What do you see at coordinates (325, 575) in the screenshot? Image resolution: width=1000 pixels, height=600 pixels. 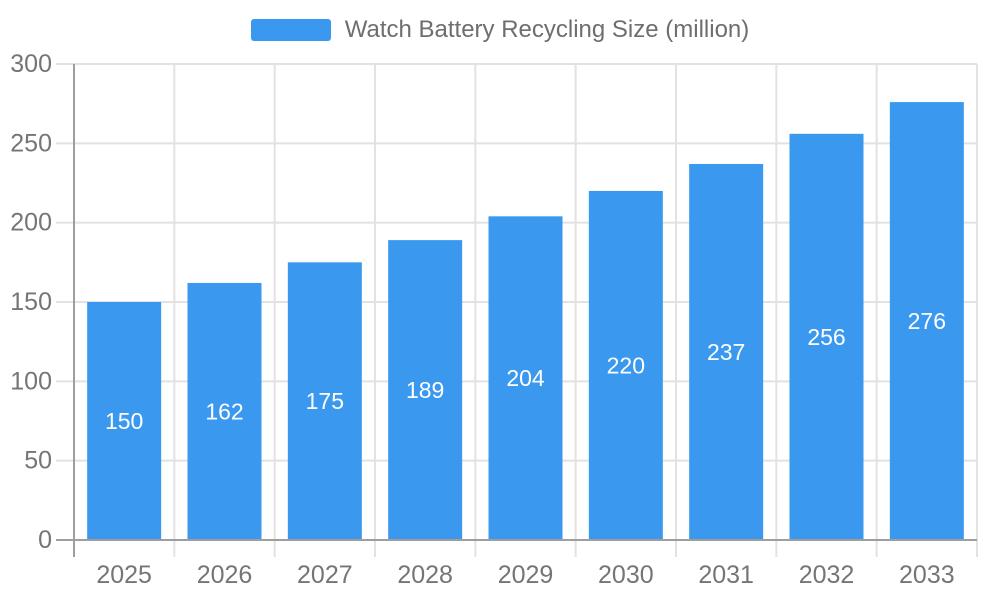 I see `x-tick-label: 2027` at bounding box center [325, 575].